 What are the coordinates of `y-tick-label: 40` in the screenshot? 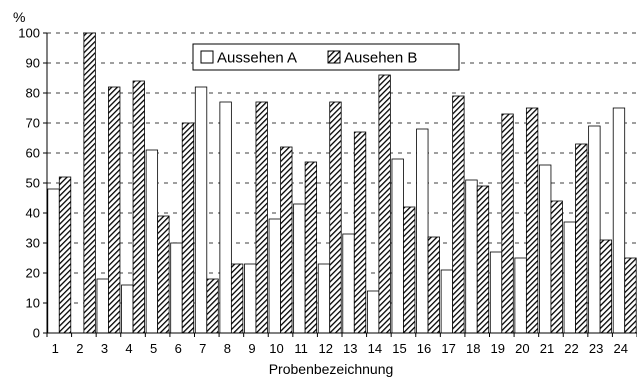 It's located at (33, 213).